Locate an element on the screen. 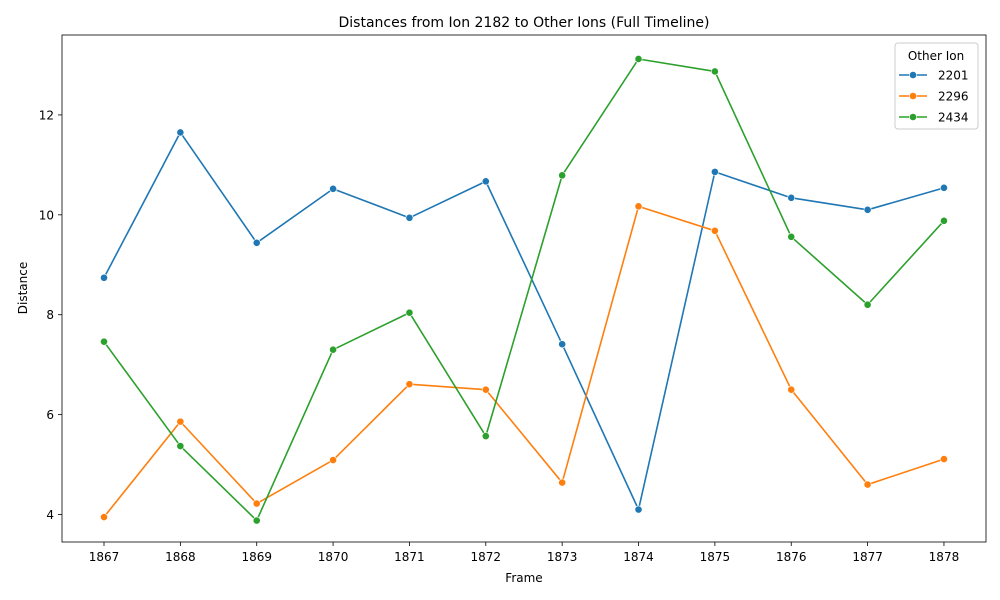 This screenshot has width=1000, height=600. x-tick-label: 1872 is located at coordinates (486, 557).